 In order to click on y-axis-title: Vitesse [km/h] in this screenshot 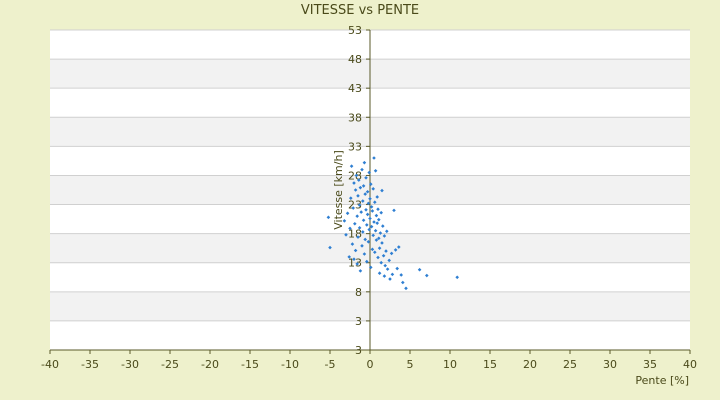, I will do `click(338, 190)`.